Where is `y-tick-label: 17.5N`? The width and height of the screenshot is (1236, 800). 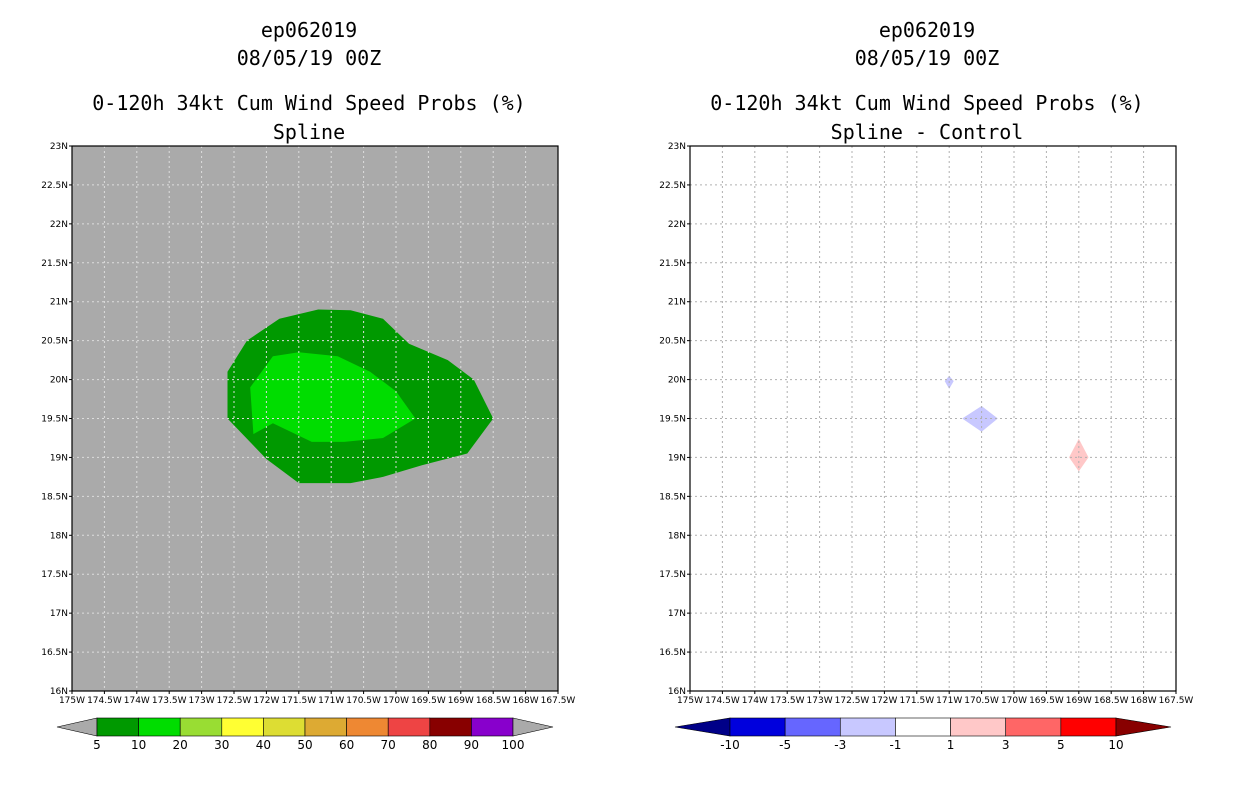
y-tick-label: 17.5N is located at coordinates (672, 575).